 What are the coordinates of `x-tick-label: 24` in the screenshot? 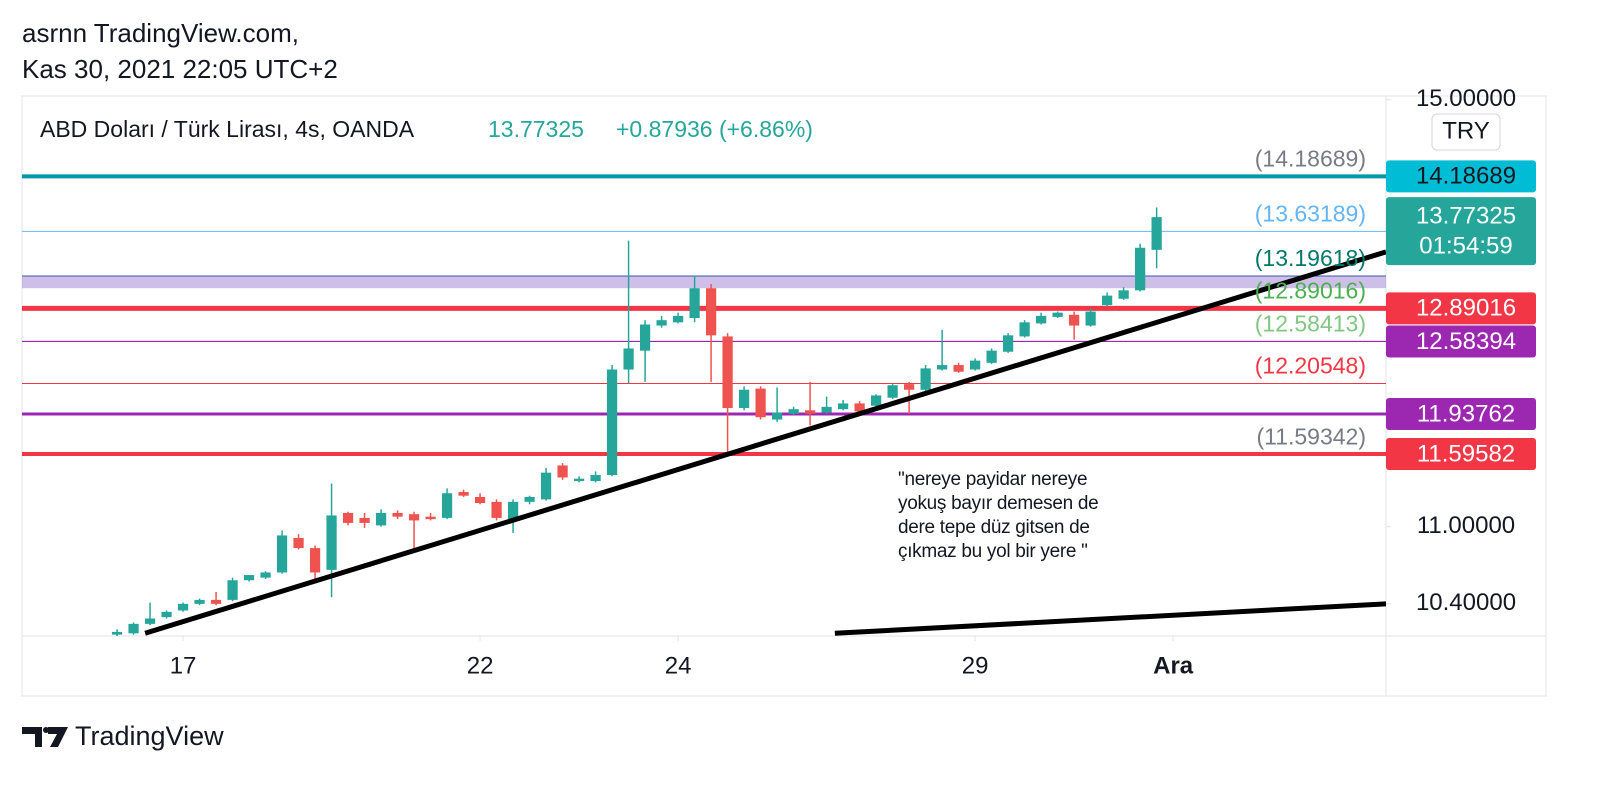 It's located at (678, 665).